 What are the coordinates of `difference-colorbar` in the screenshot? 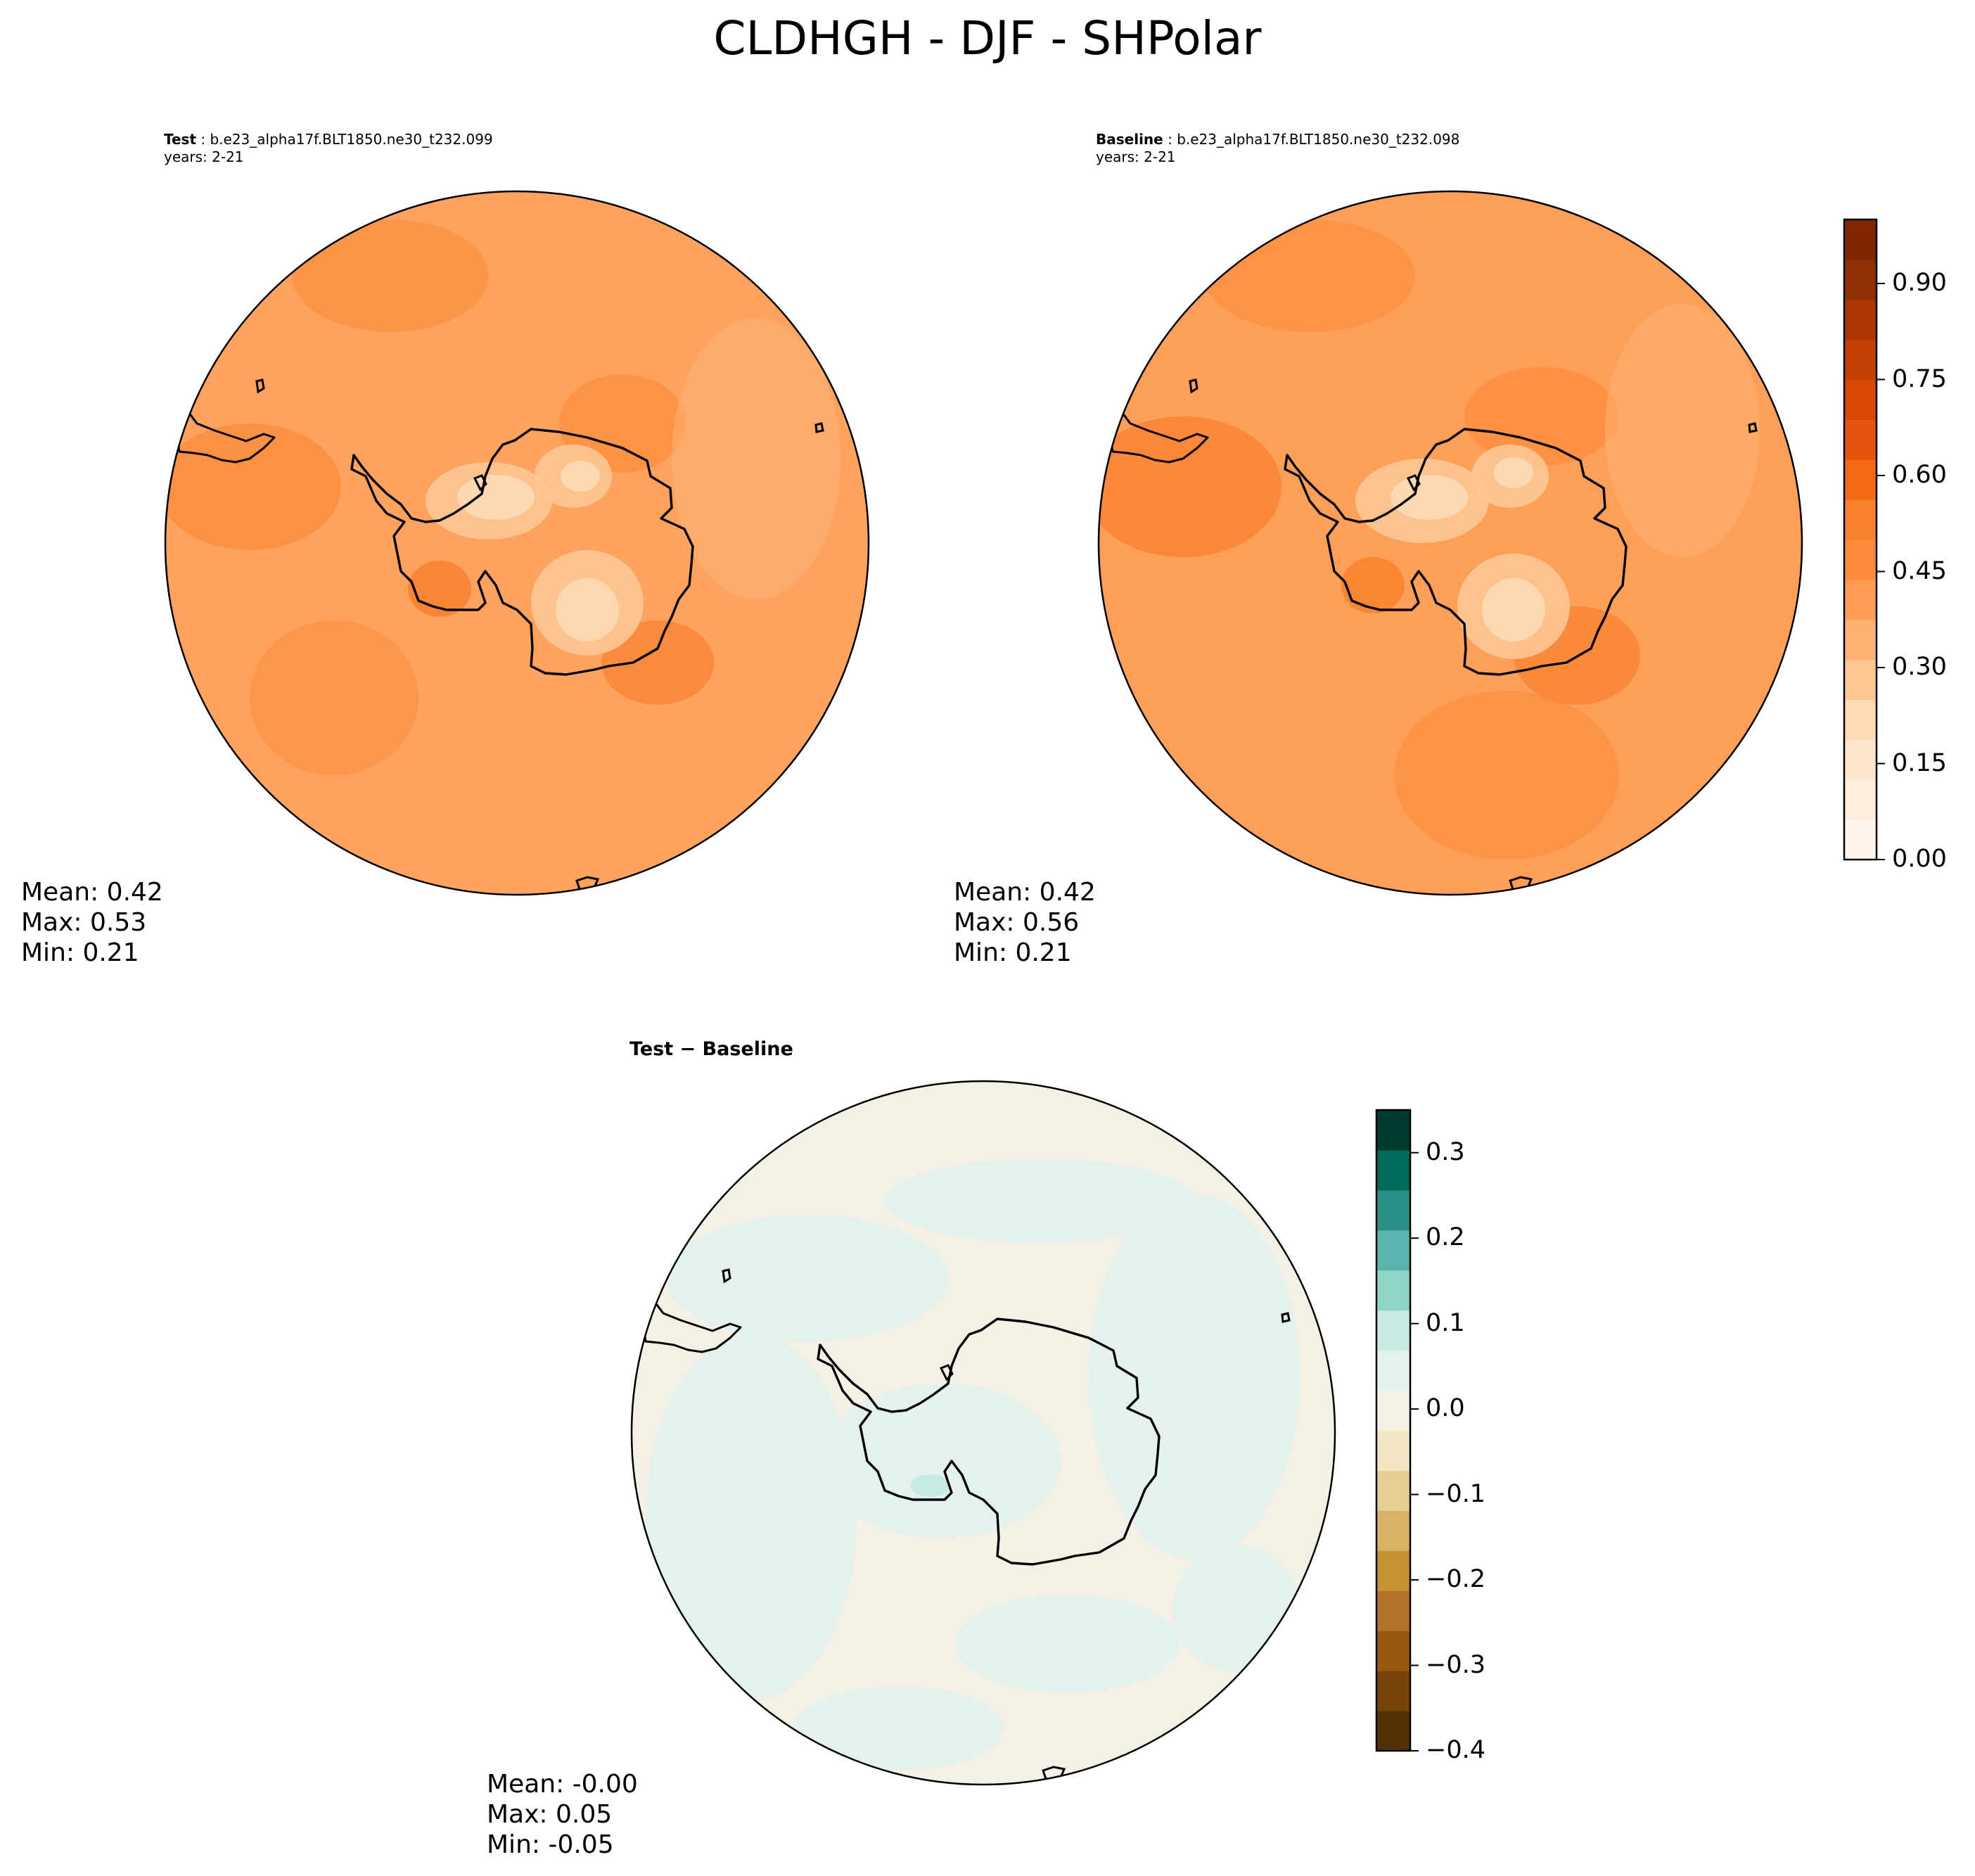 It's located at (1397, 1430).